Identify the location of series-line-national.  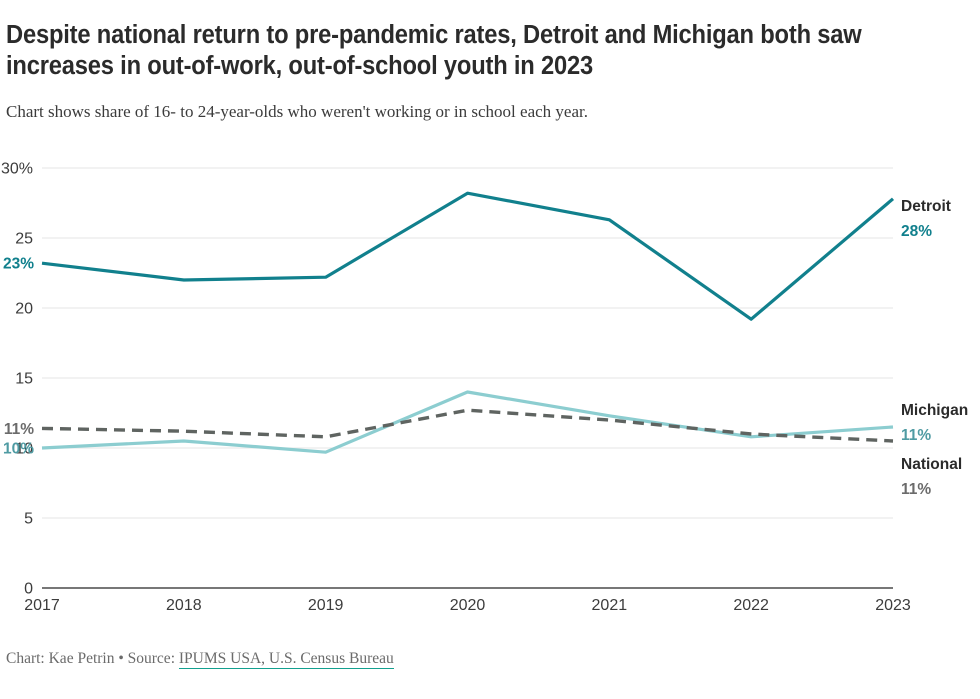
(467, 425).